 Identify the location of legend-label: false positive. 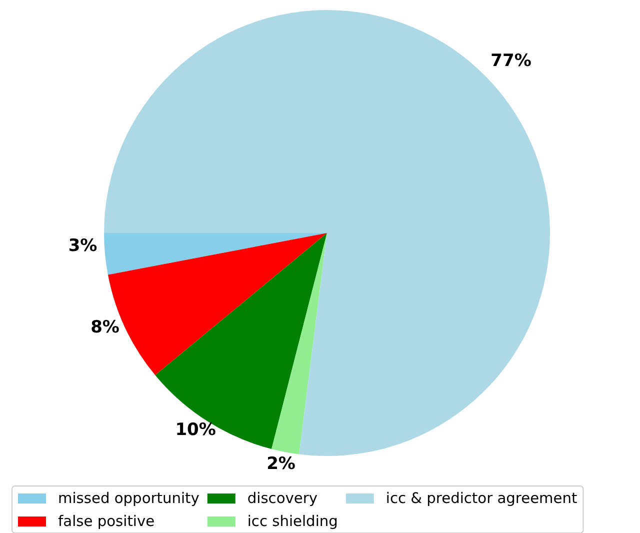
(106, 521).